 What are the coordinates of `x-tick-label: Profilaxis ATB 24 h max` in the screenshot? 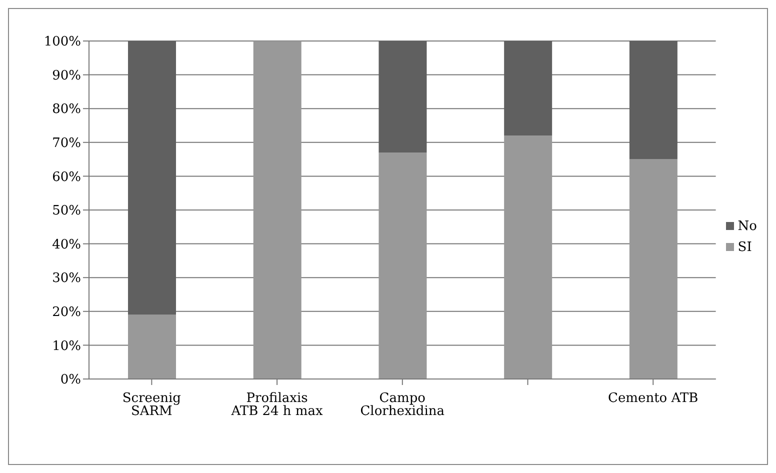 It's located at (277, 405).